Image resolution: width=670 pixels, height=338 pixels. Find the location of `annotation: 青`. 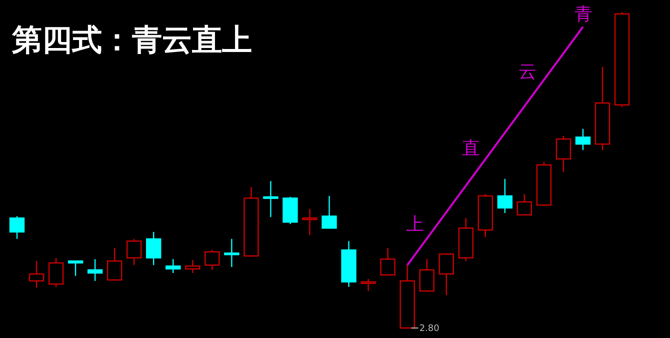

annotation: 青 is located at coordinates (583, 14).